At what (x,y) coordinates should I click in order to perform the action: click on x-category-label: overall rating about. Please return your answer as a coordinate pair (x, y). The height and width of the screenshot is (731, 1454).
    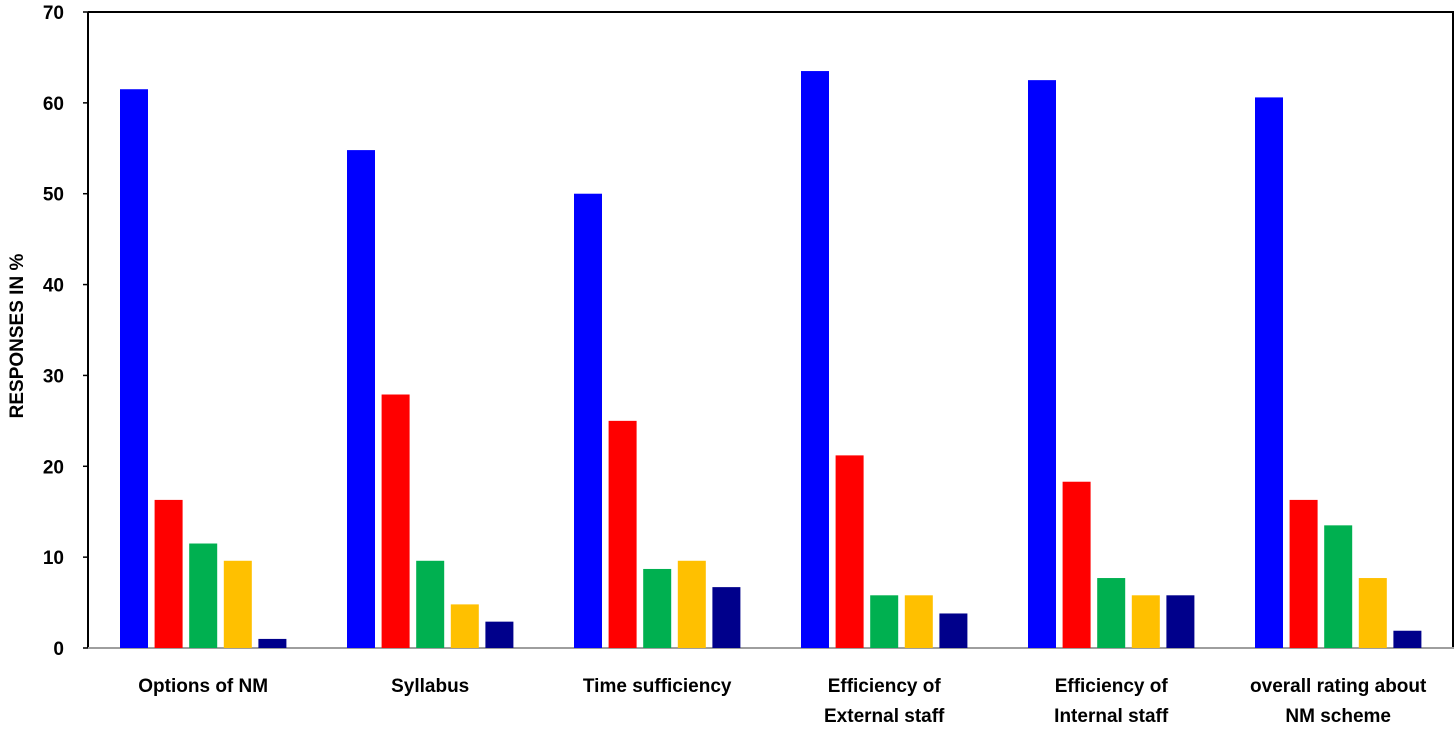
    Looking at the image, I should click on (1338, 686).